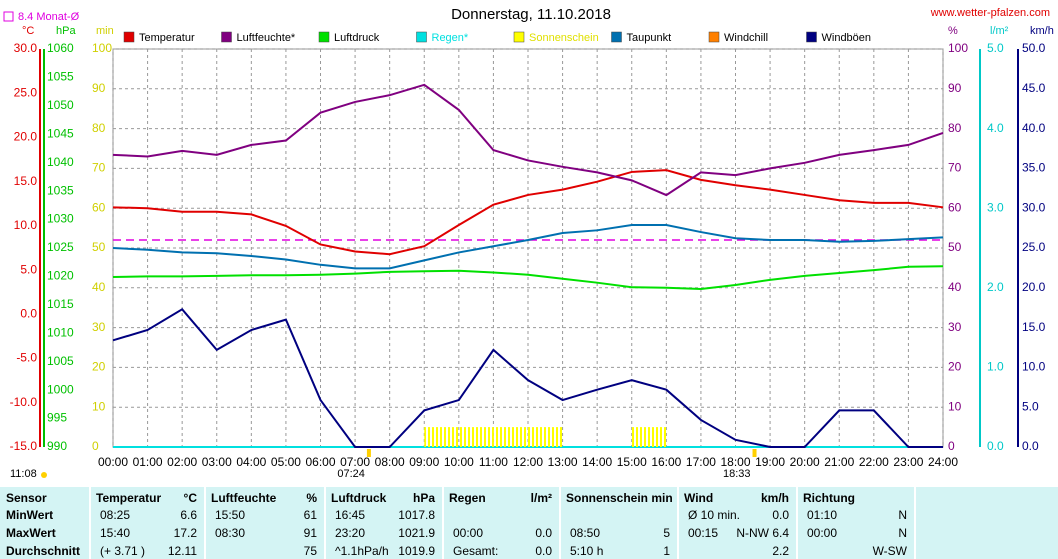  I want to click on x-tick-label: 15:00, so click(632, 462).